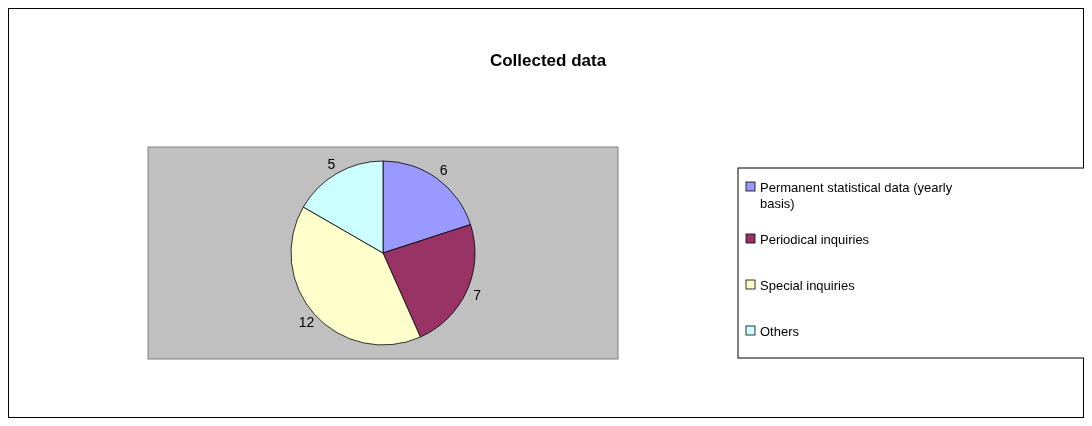  I want to click on data-label: 7, so click(477, 294).